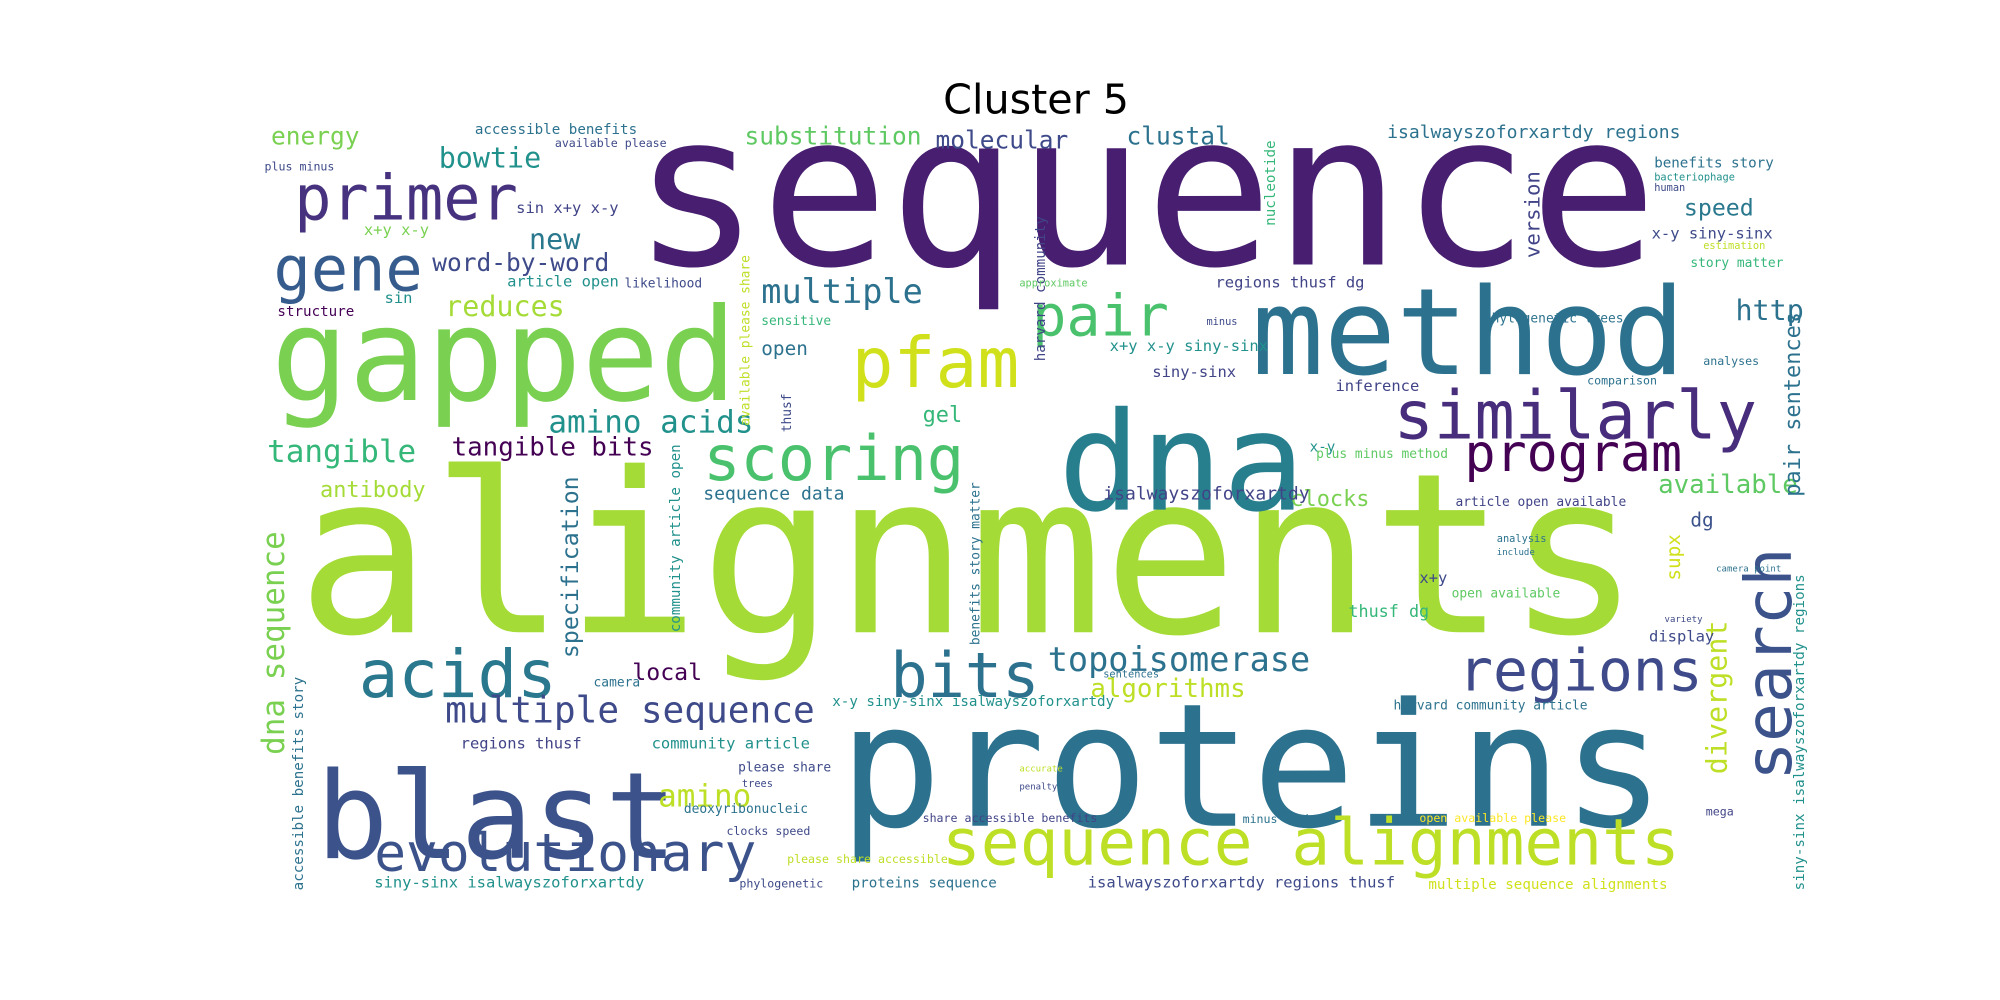 The image size is (2000, 1000). I want to click on word: accurate, so click(1040, 770).